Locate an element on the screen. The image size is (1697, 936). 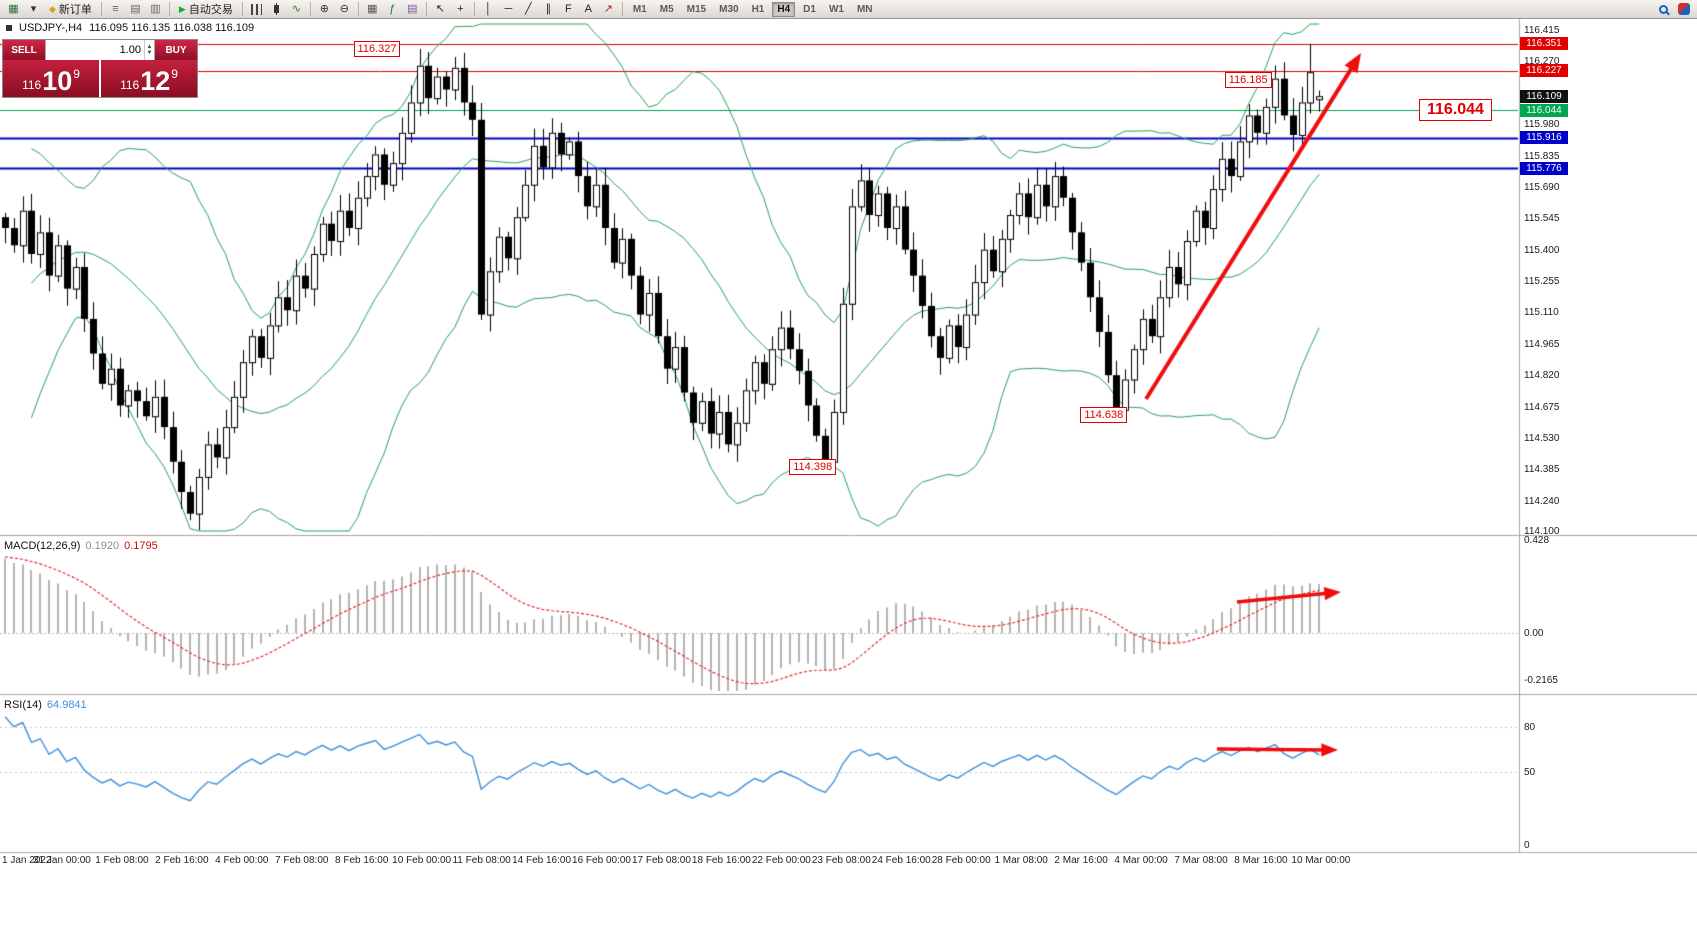
time-label: 14 Feb 16:00 is located at coordinates (542, 860).